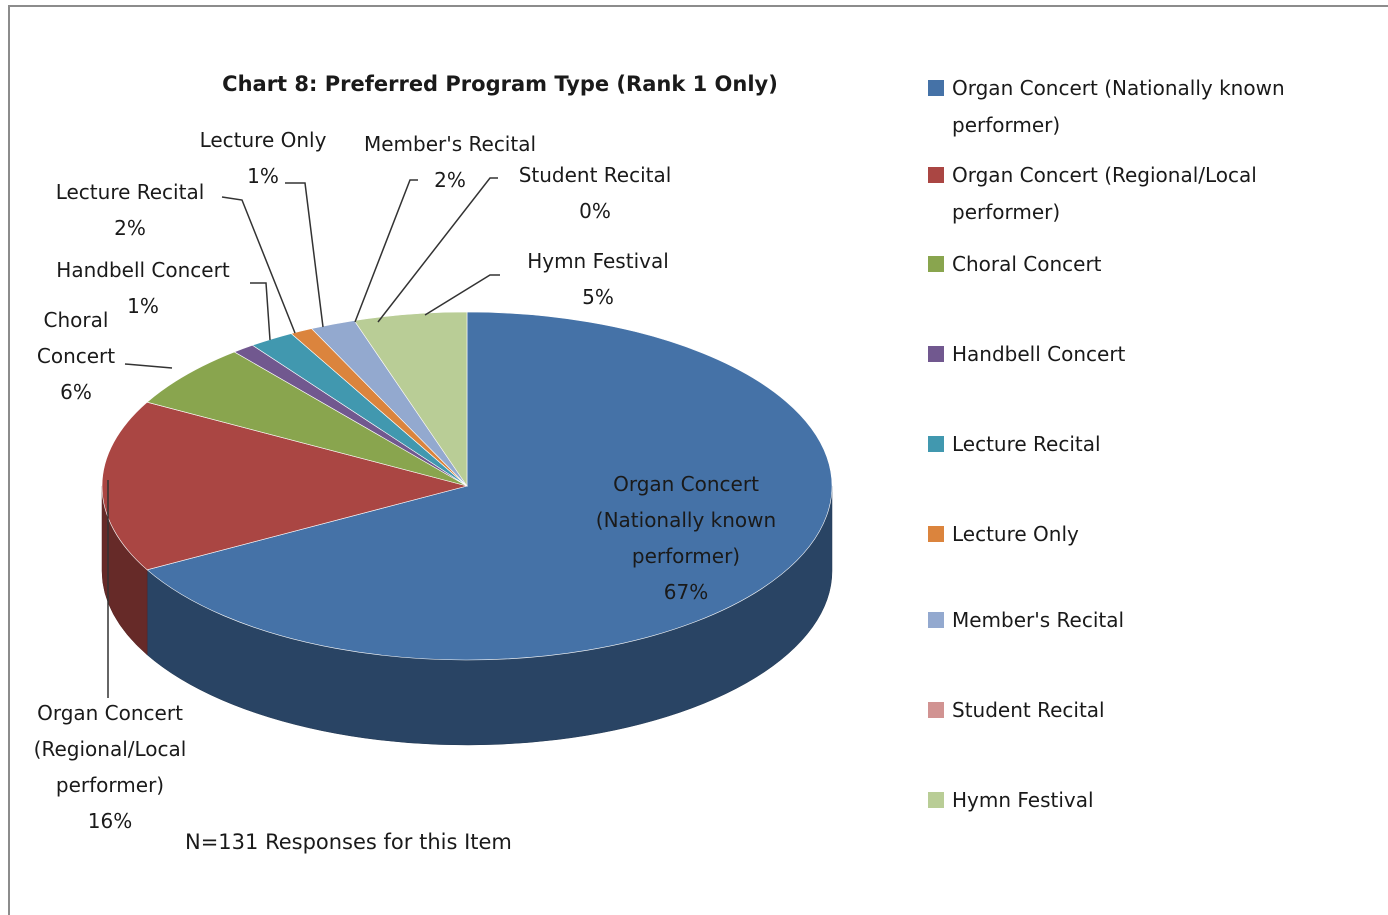 Image resolution: width=1388 pixels, height=915 pixels. I want to click on legend-label: Choral Concert, so click(1027, 264).